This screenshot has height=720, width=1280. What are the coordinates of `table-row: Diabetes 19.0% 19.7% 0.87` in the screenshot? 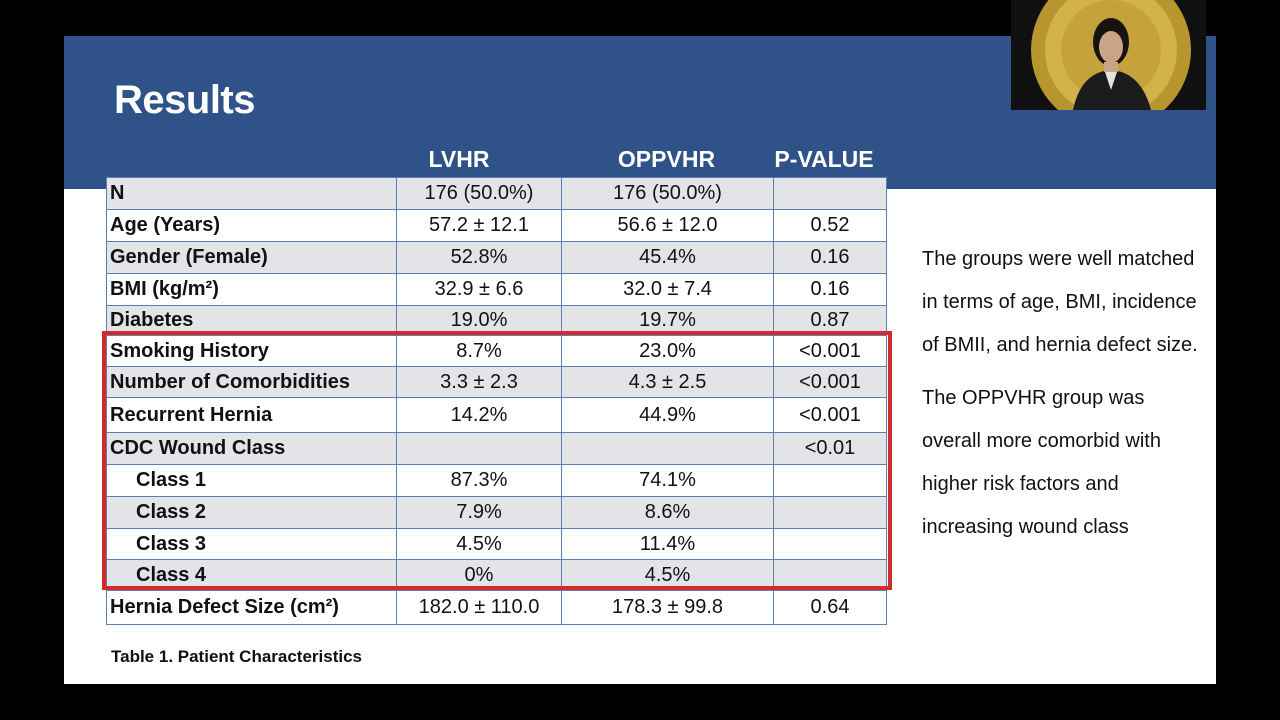 It's located at (496, 320).